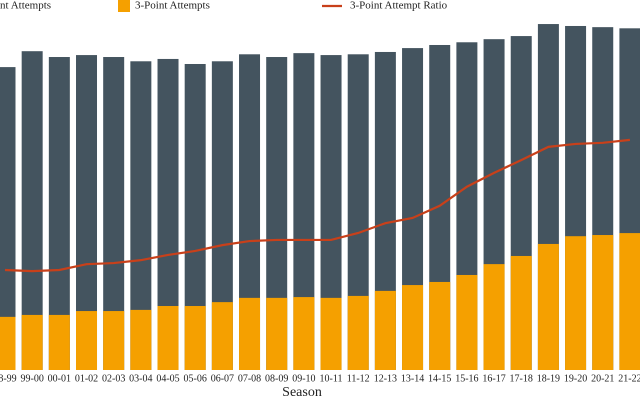 The height and width of the screenshot is (400, 640). What do you see at coordinates (59, 378) in the screenshot?
I see `x-tick-label: 00-01` at bounding box center [59, 378].